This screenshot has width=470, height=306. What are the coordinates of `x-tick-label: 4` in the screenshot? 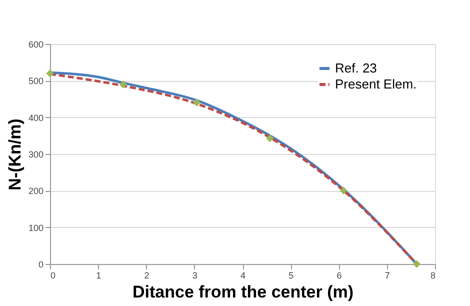 It's located at (243, 275).